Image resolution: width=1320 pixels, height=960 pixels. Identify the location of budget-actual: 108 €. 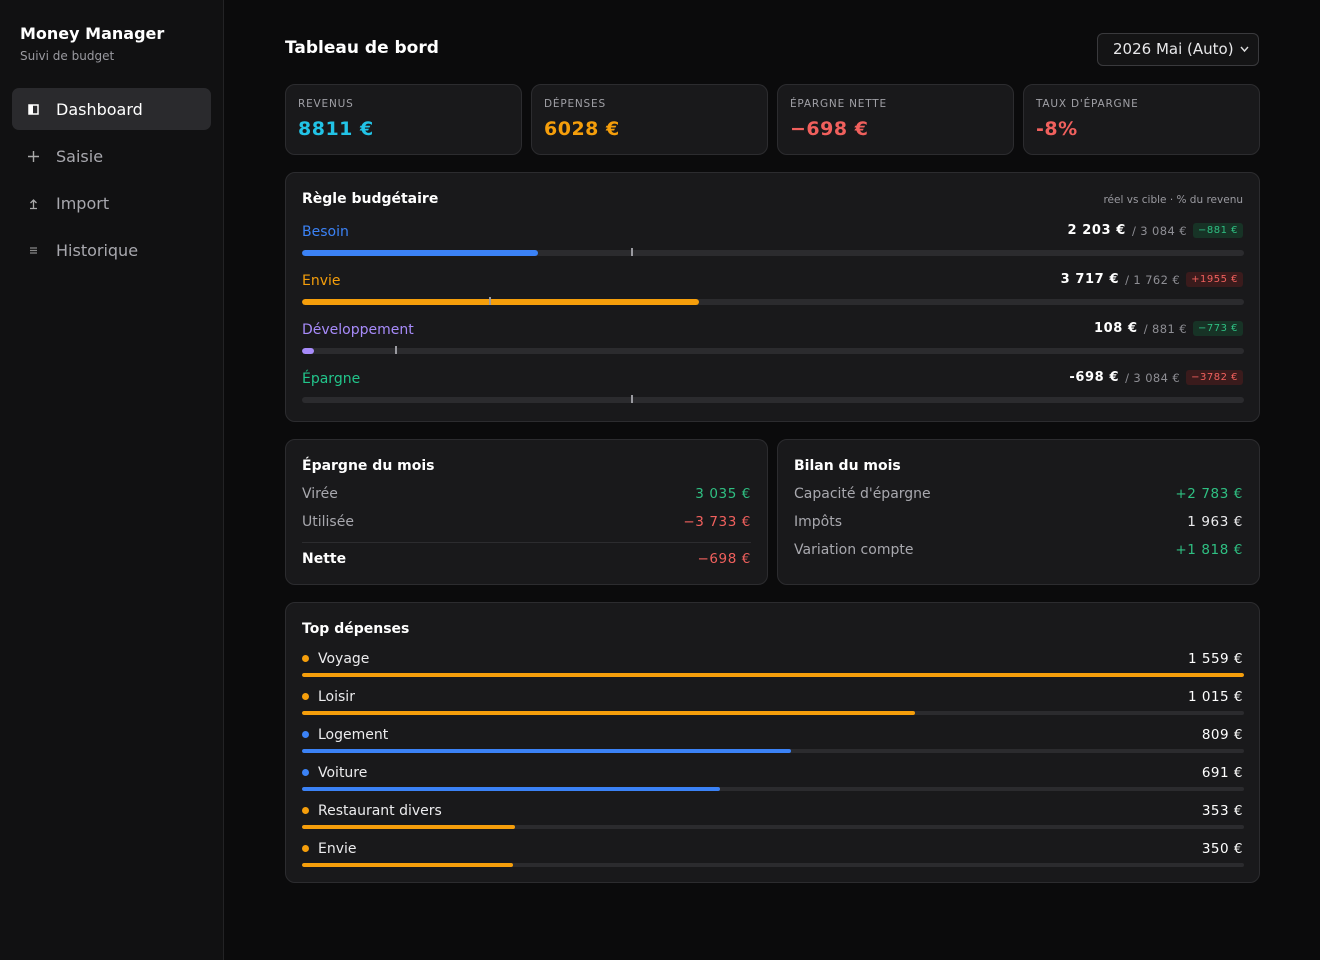
(1116, 328).